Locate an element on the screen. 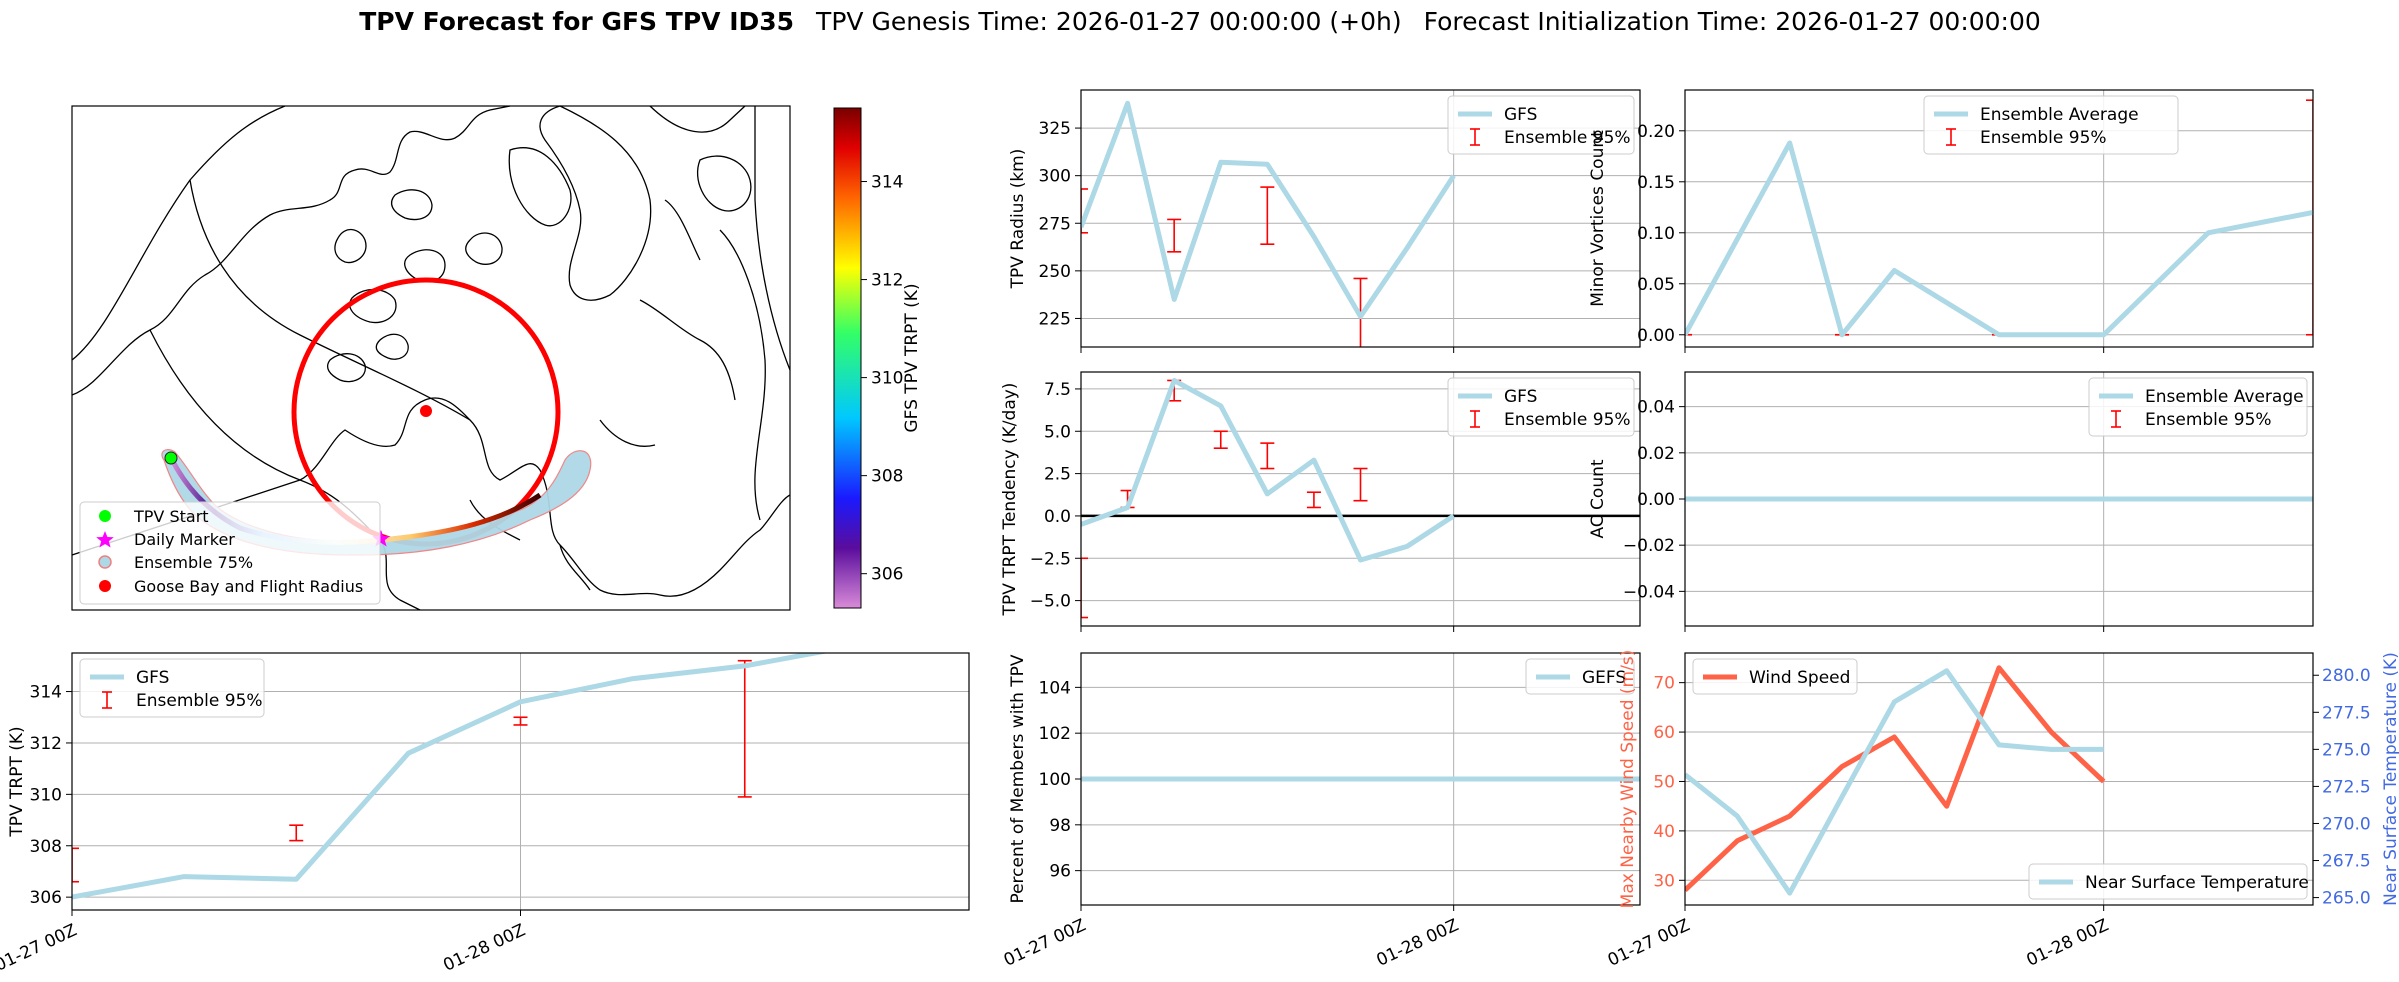 This screenshot has width=2399, height=982. legend-daily-star-icon is located at coordinates (105, 539).